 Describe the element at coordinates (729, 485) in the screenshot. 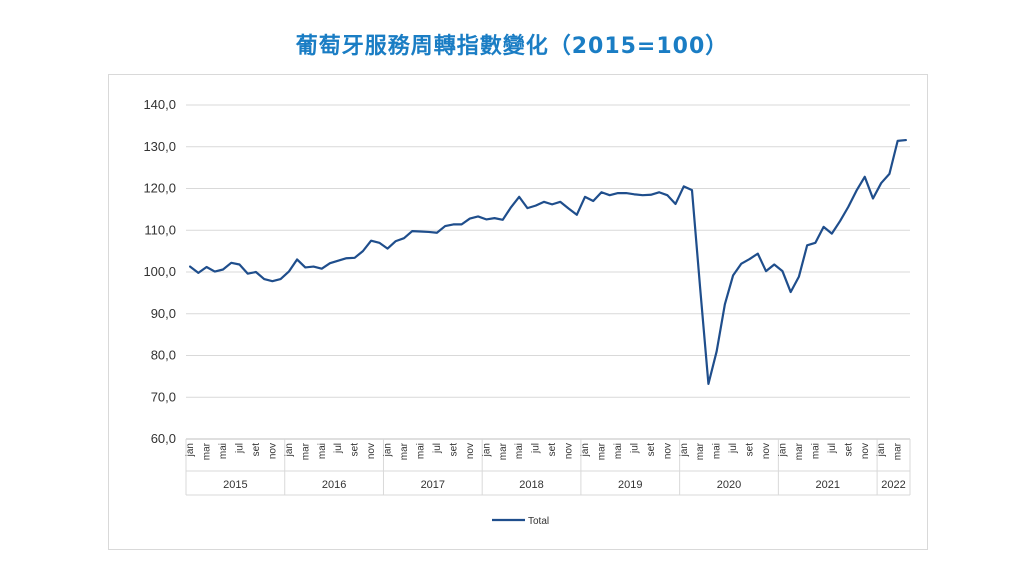

I see `year-label: 2020` at that location.